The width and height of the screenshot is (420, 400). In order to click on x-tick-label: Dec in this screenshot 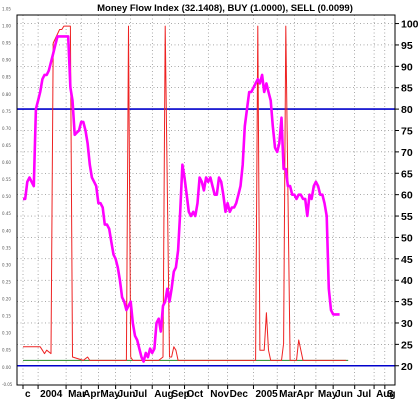, I will do `click(239, 394)`.